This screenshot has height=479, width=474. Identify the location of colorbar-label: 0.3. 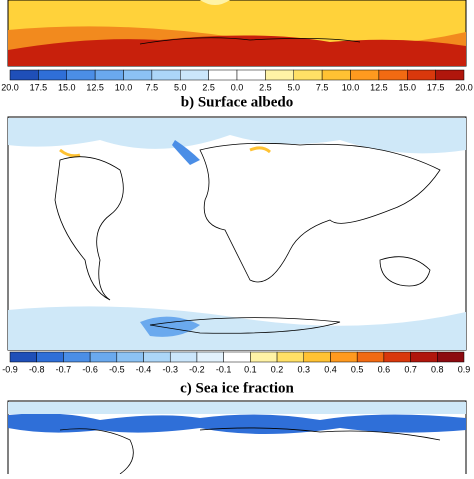
(304, 369).